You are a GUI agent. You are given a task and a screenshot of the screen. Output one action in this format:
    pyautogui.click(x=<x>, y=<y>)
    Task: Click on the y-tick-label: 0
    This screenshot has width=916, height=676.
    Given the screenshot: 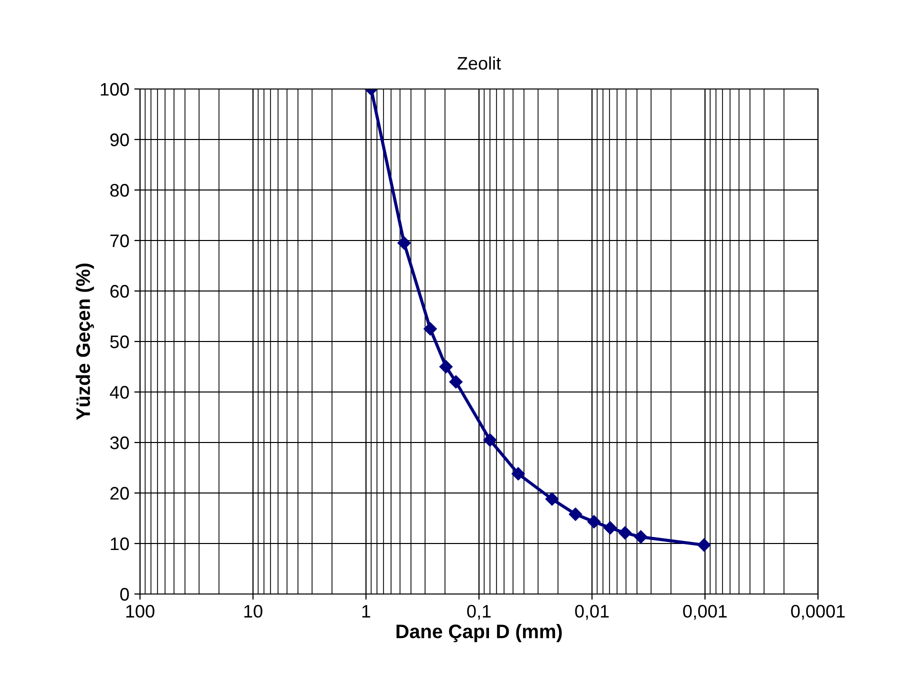 What is the action you would take?
    pyautogui.click(x=124, y=594)
    